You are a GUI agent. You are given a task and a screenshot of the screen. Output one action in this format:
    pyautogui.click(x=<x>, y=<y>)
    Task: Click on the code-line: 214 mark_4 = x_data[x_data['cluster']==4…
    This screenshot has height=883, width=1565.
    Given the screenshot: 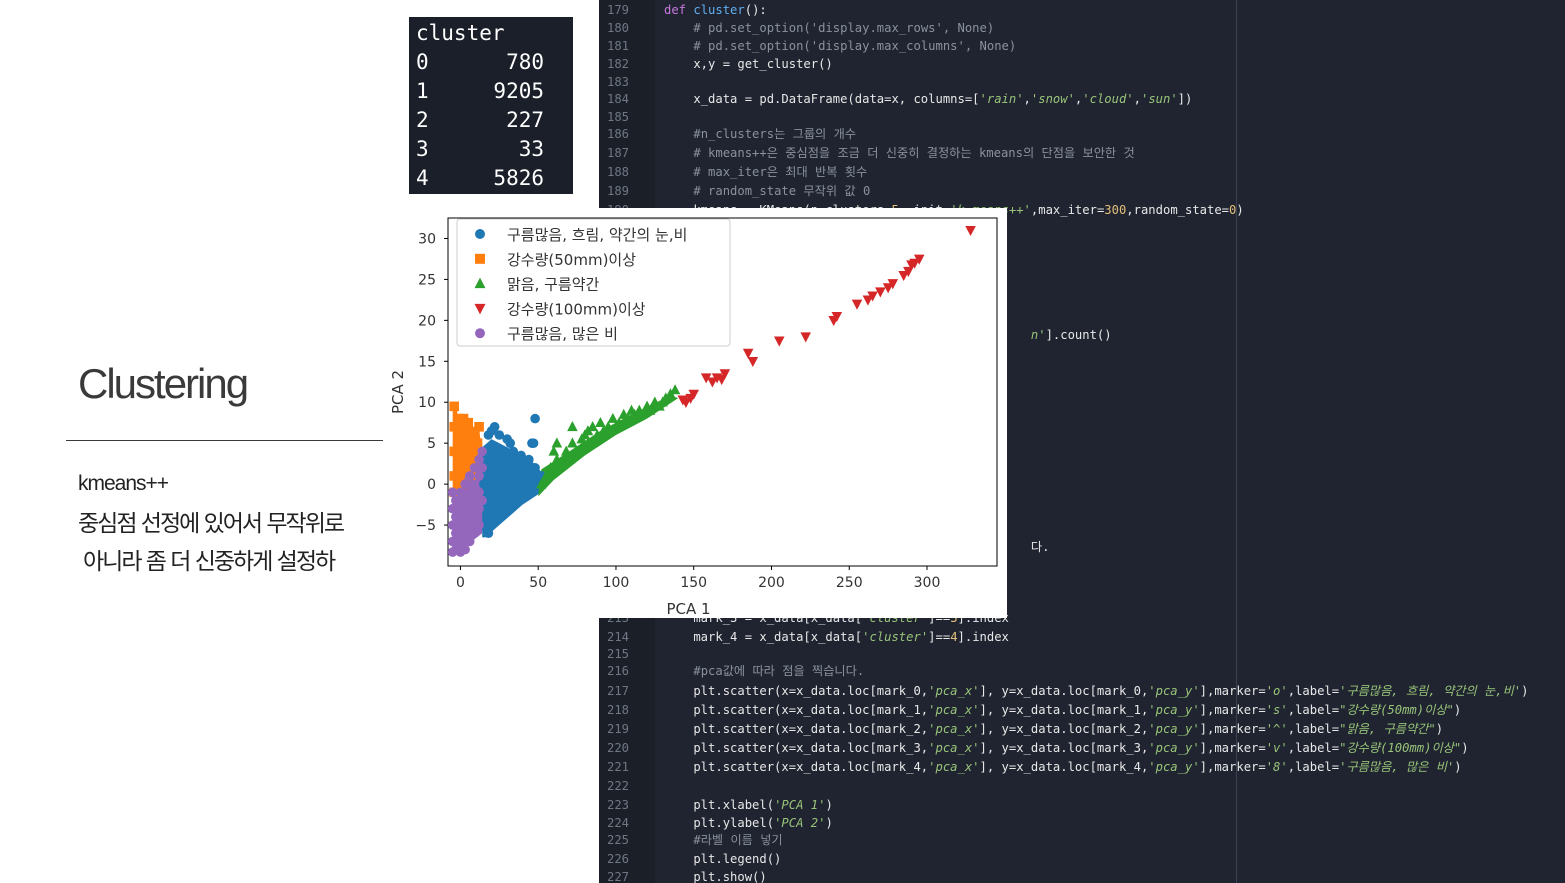 What is the action you would take?
    pyautogui.click(x=804, y=637)
    